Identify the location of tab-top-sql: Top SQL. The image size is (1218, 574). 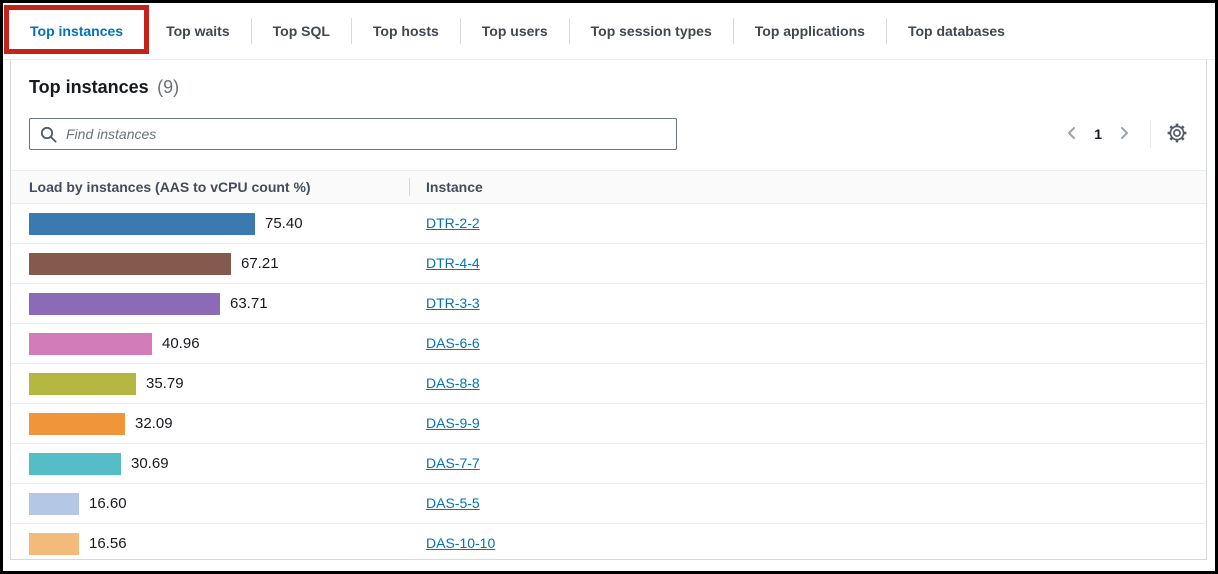
(301, 31).